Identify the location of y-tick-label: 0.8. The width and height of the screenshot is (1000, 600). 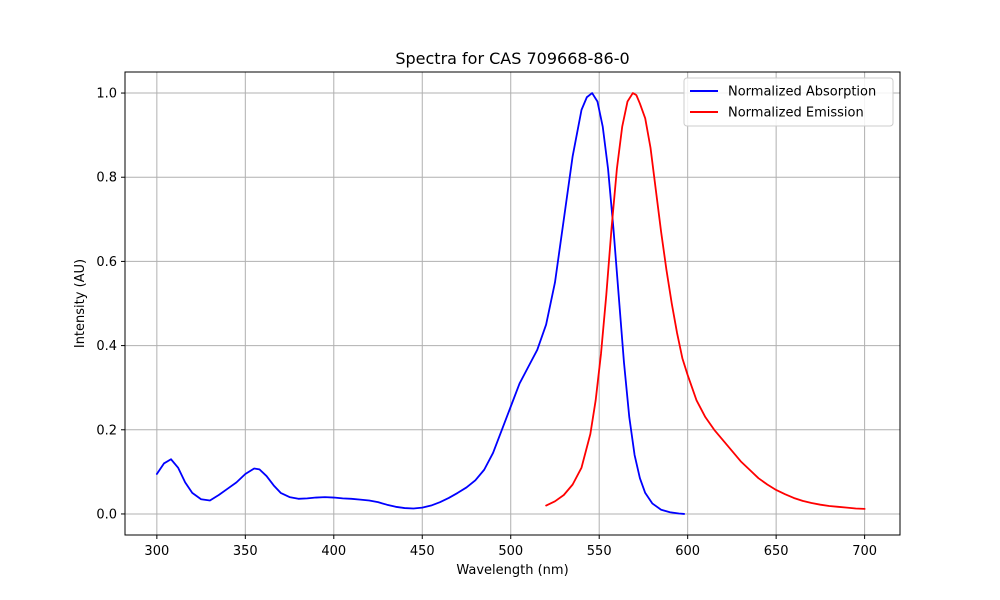
(106, 178).